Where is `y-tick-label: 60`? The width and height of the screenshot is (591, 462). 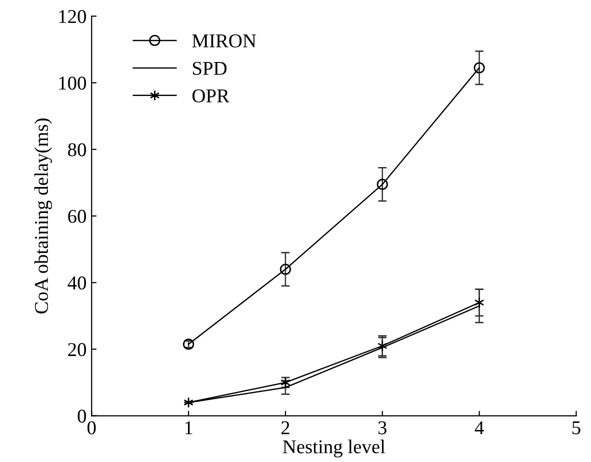 y-tick-label: 60 is located at coordinates (77, 216).